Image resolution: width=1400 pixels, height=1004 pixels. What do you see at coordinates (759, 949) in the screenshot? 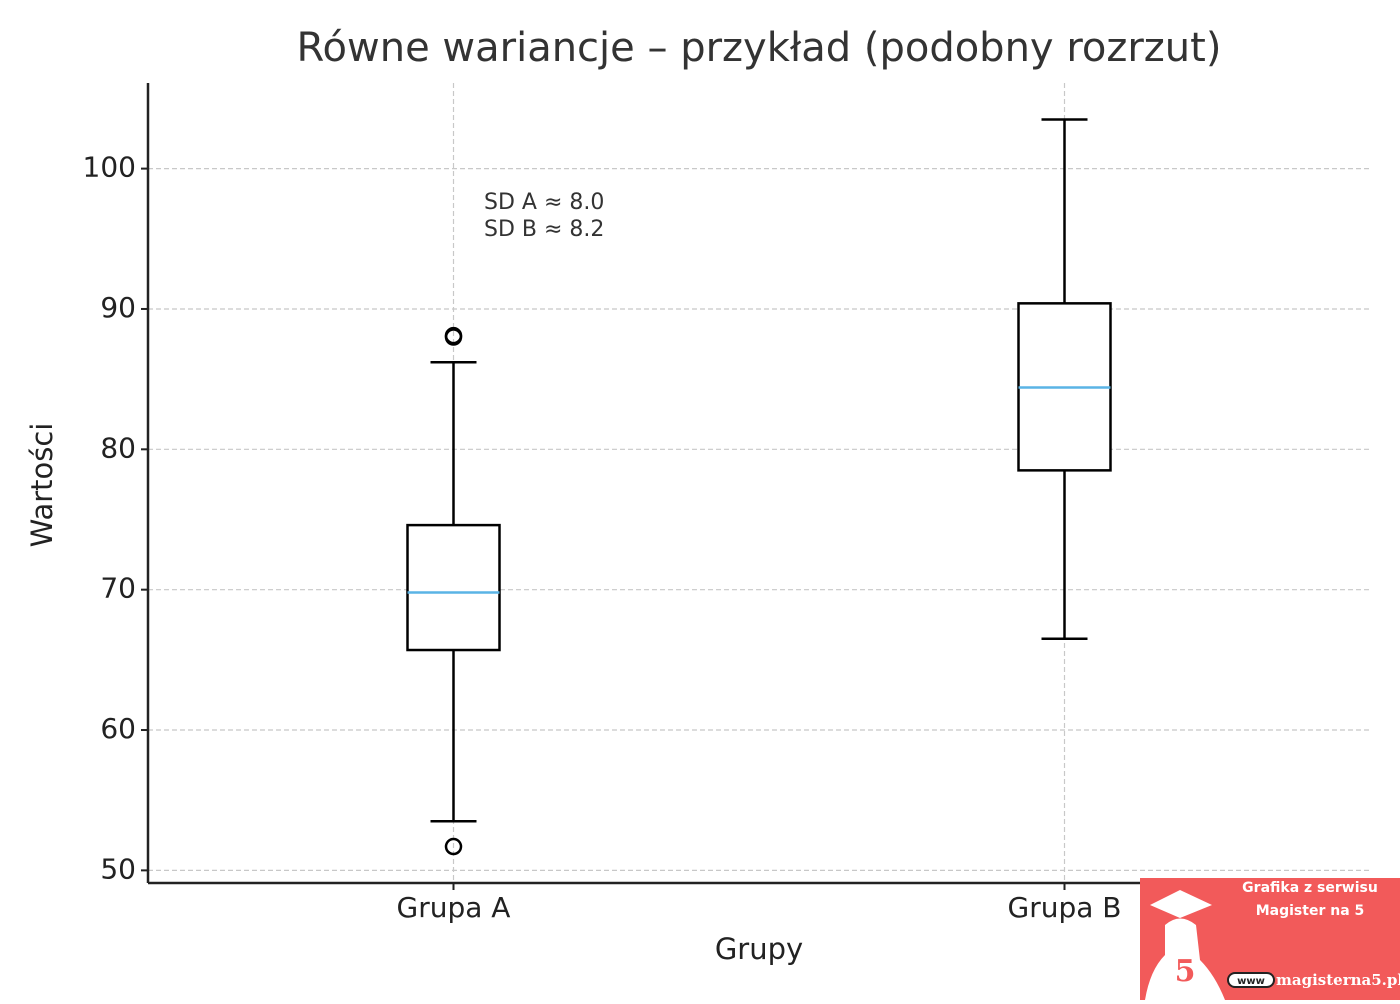
I see `x-axis-label: Grupy` at bounding box center [759, 949].